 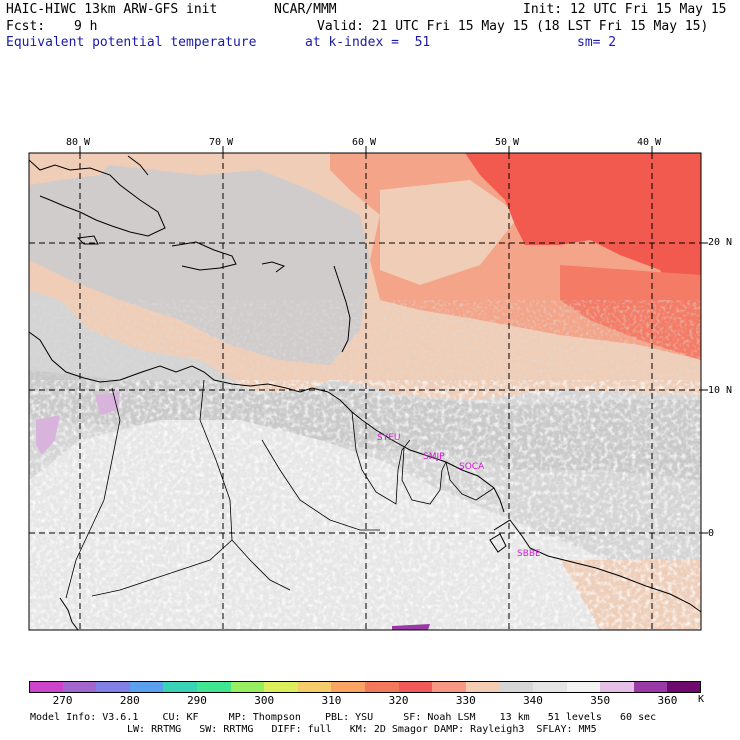 I want to click on init-time: Init: 12 UTC Fri 15 May 15, so click(x=625, y=9).